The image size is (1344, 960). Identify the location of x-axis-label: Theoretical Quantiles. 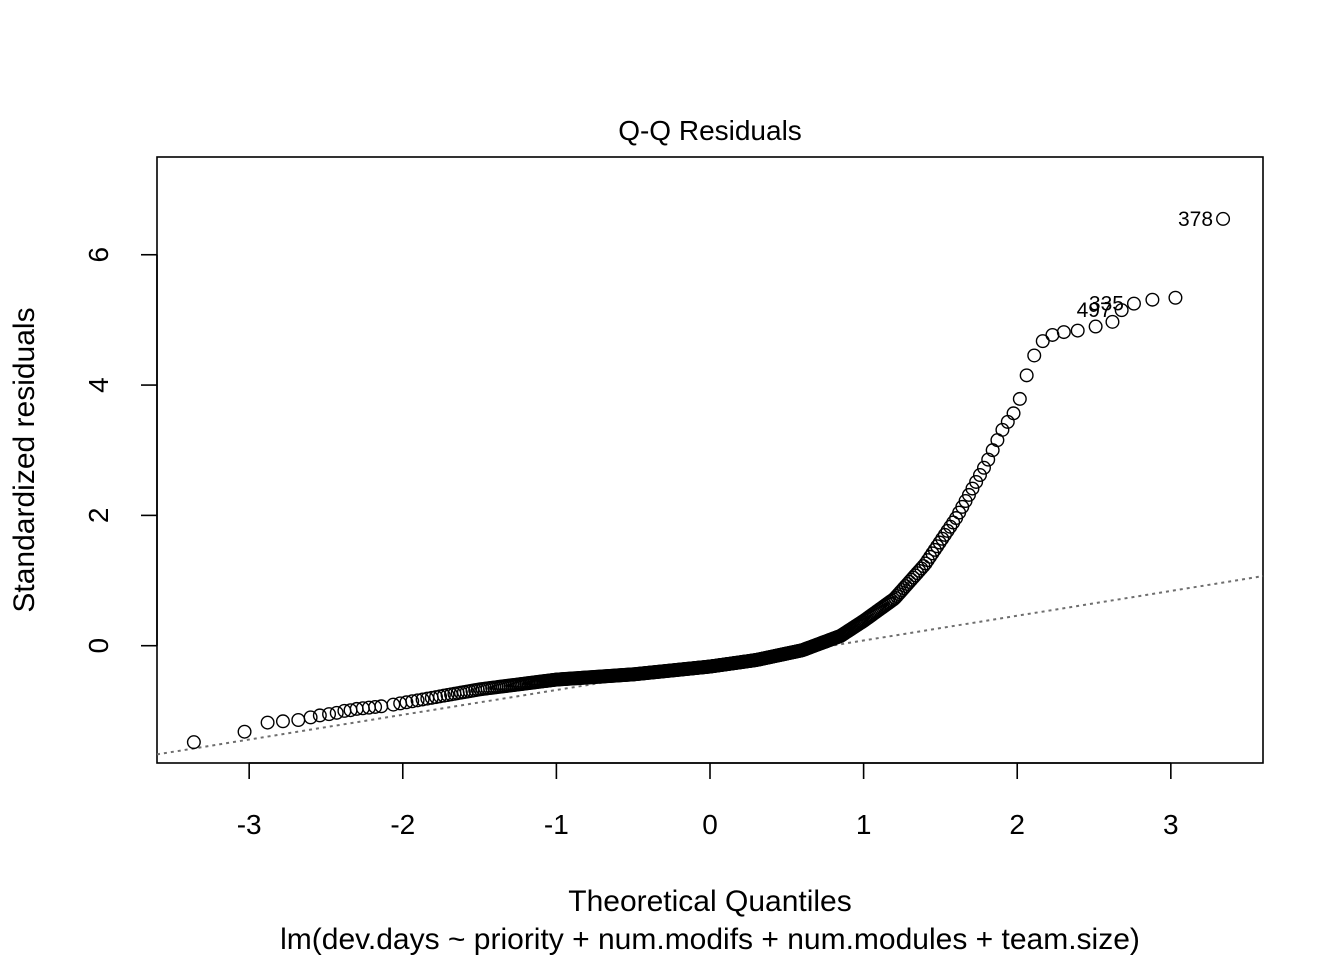
(709, 901).